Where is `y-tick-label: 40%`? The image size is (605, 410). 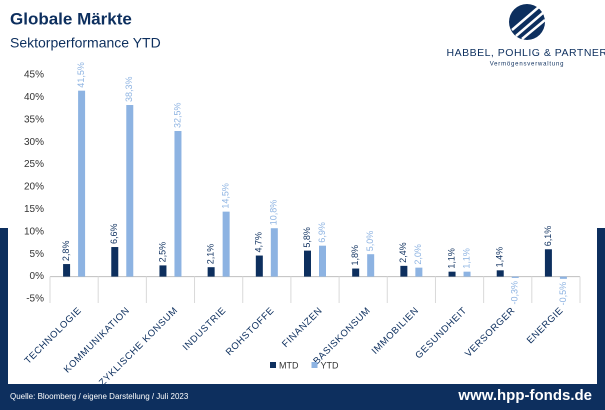
y-tick-label: 40% is located at coordinates (34, 97).